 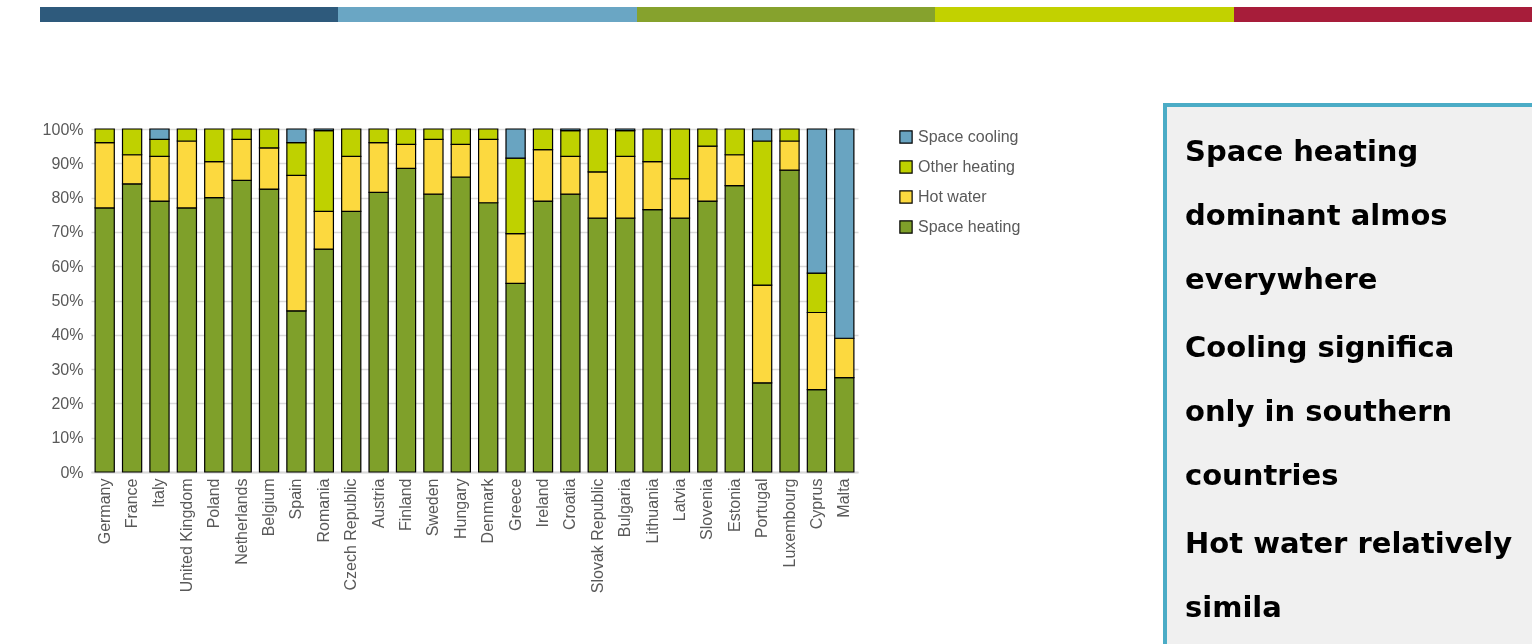 What do you see at coordinates (734, 505) in the screenshot?
I see `x-tick-label: Estonia` at bounding box center [734, 505].